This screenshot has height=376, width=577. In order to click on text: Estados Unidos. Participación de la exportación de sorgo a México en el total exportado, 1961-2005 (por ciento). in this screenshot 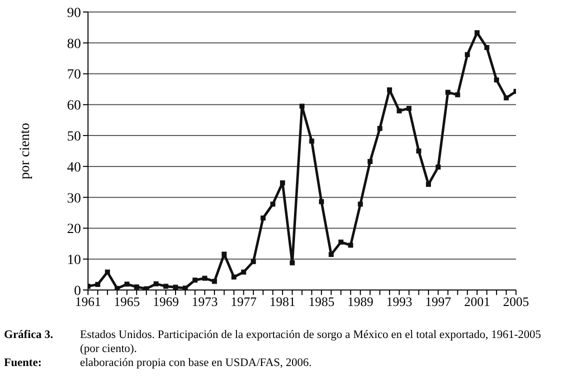, I will do `click(310, 342)`.